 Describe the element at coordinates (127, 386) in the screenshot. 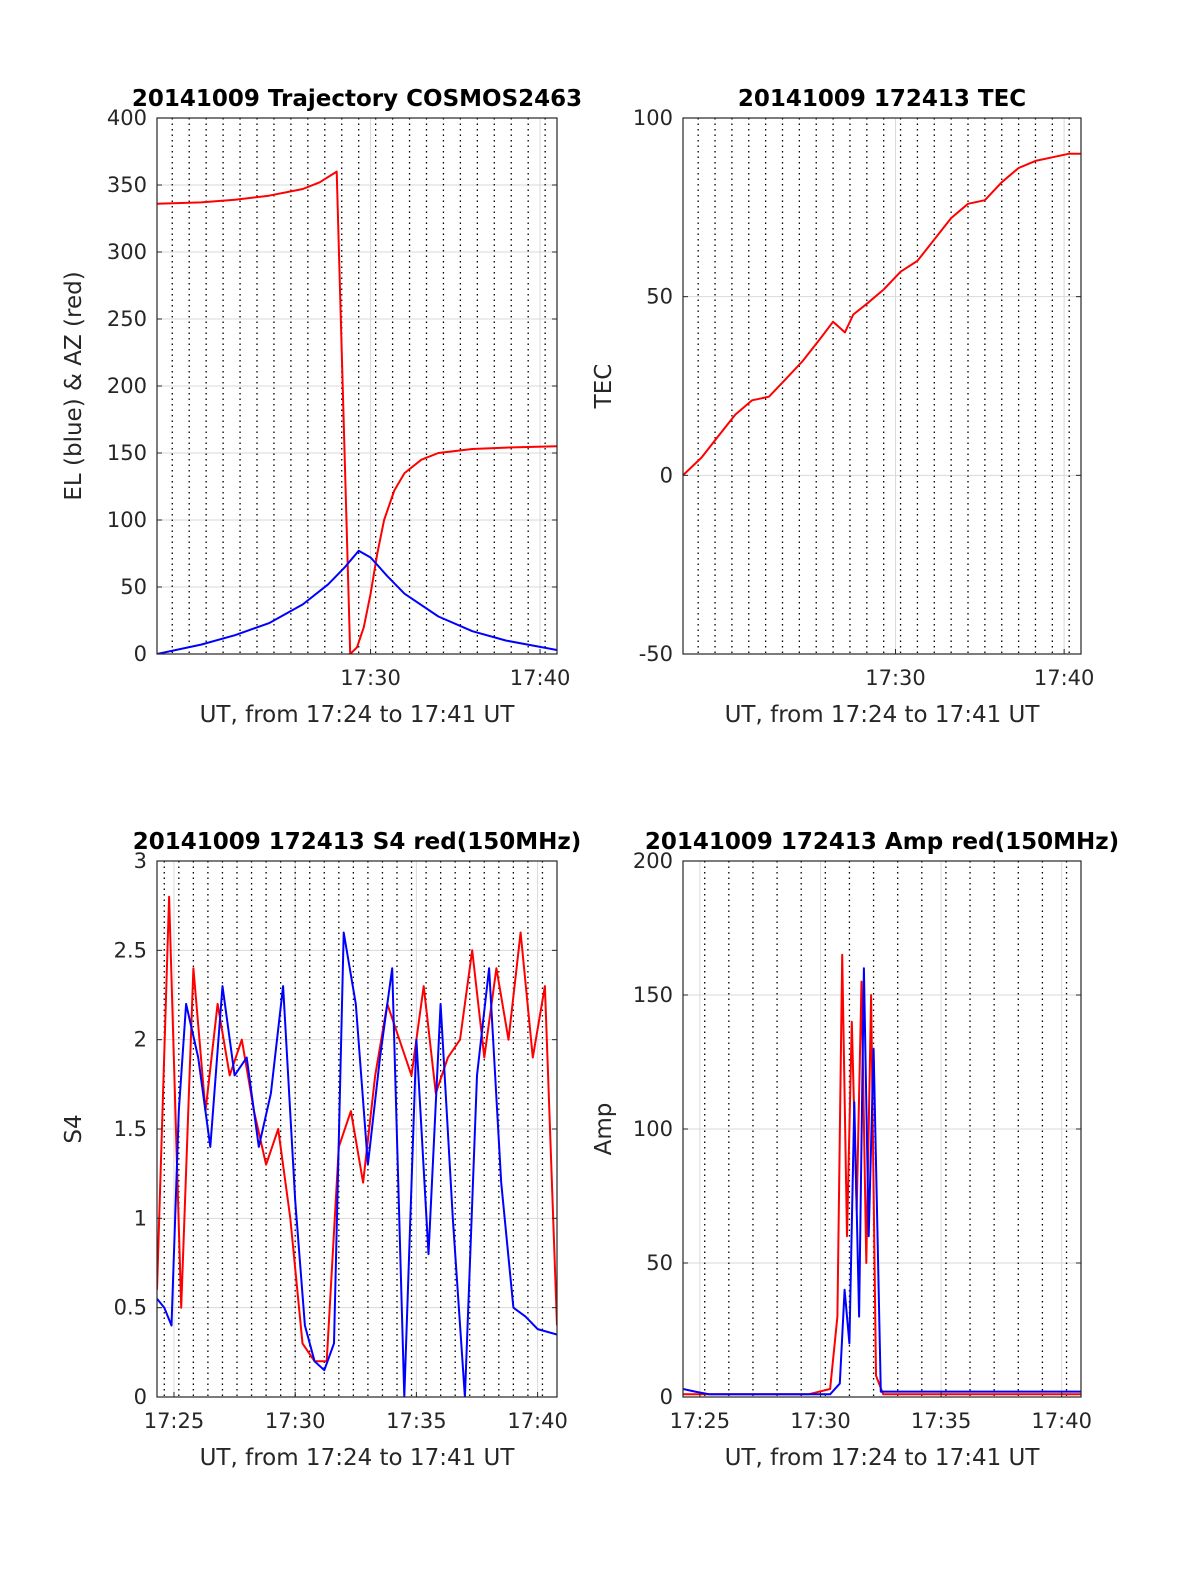

I see `trajectory-ytick-label-4: 200` at that location.